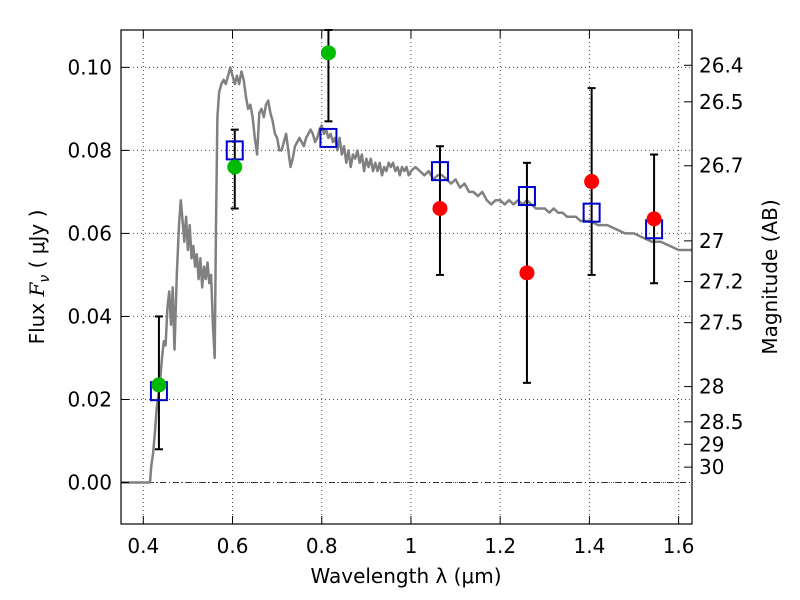  What do you see at coordinates (405, 576) in the screenshot?
I see `x-axis-label: Wavelength λ (μm)` at bounding box center [405, 576].